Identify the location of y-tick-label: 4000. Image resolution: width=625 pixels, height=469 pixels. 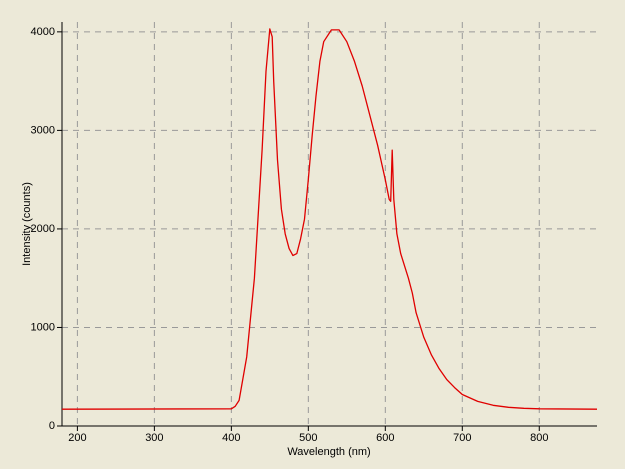
(43, 32).